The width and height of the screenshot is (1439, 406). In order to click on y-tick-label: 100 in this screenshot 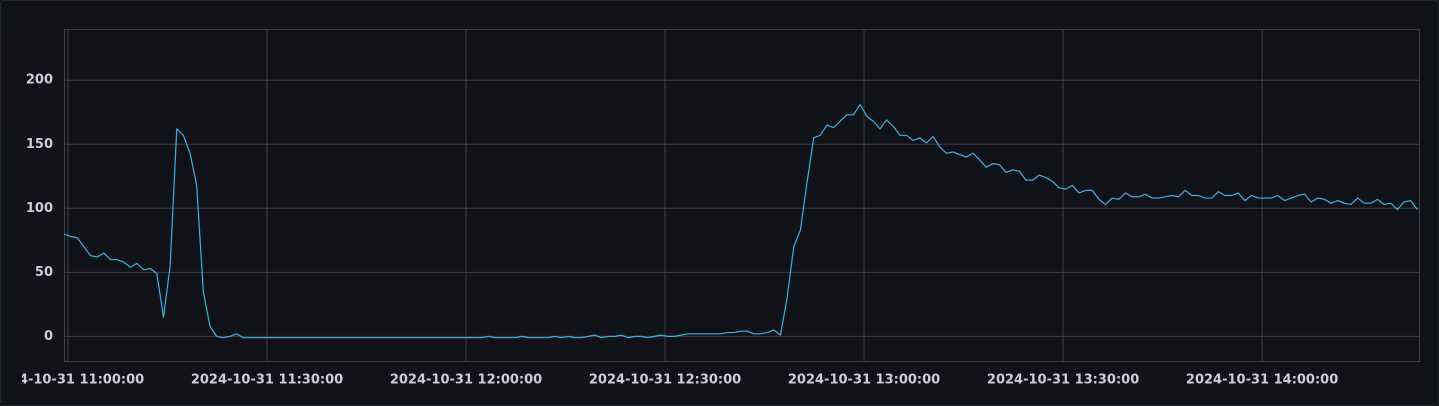, I will do `click(39, 208)`.